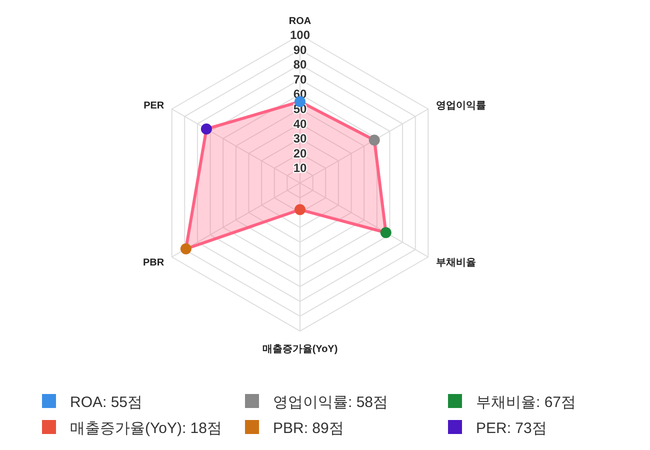 This screenshot has height=450, width=650. I want to click on text: PBR: 89점, so click(308, 428).